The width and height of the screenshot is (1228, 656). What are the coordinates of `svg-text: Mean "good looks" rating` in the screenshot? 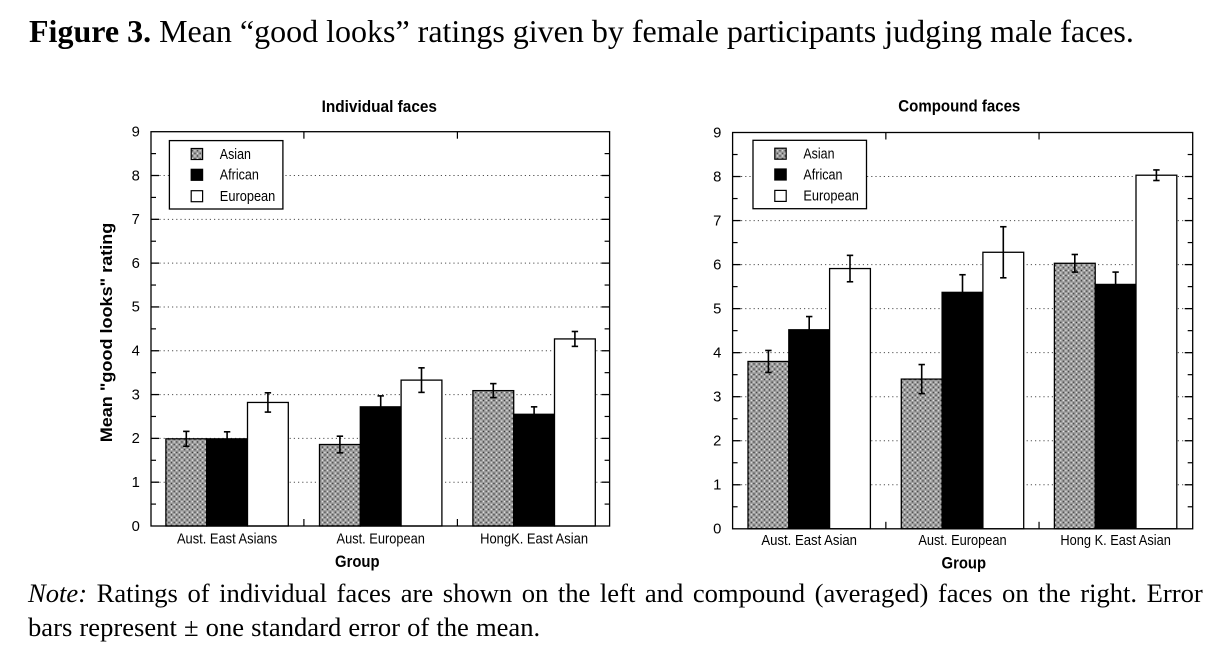 It's located at (106, 333).